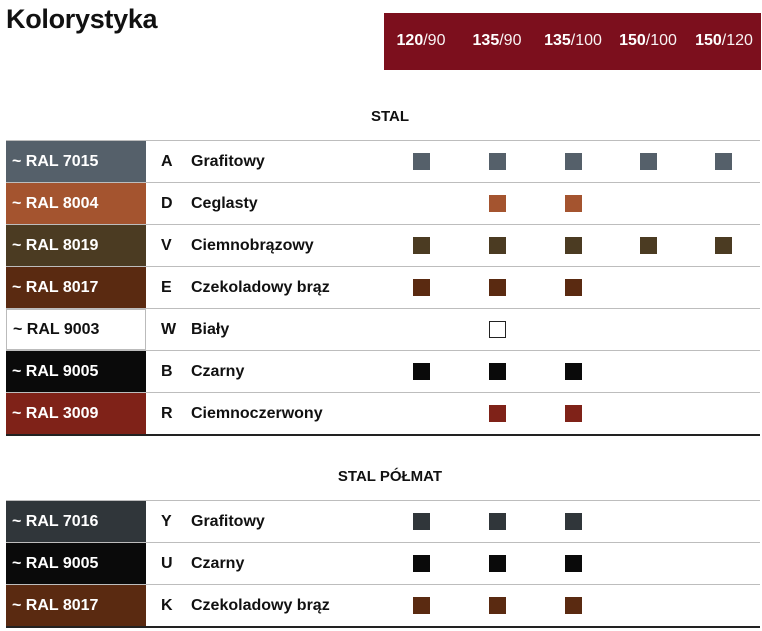  What do you see at coordinates (166, 245) in the screenshot?
I see `color-code: V` at bounding box center [166, 245].